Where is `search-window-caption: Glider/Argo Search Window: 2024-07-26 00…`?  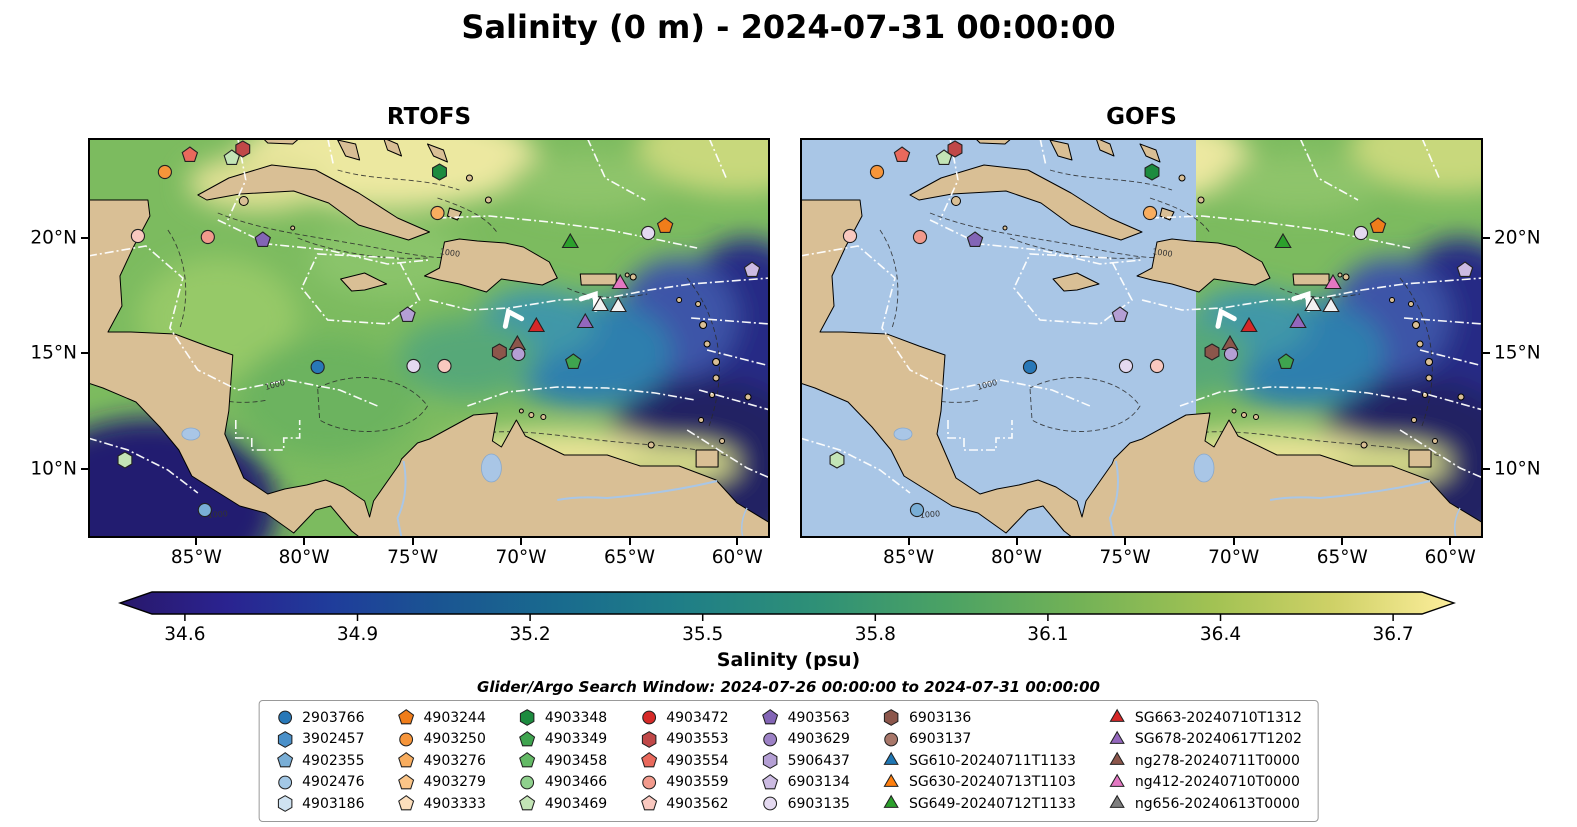
search-window-caption: Glider/Argo Search Window: 2024-07-26 00… is located at coordinates (788, 687).